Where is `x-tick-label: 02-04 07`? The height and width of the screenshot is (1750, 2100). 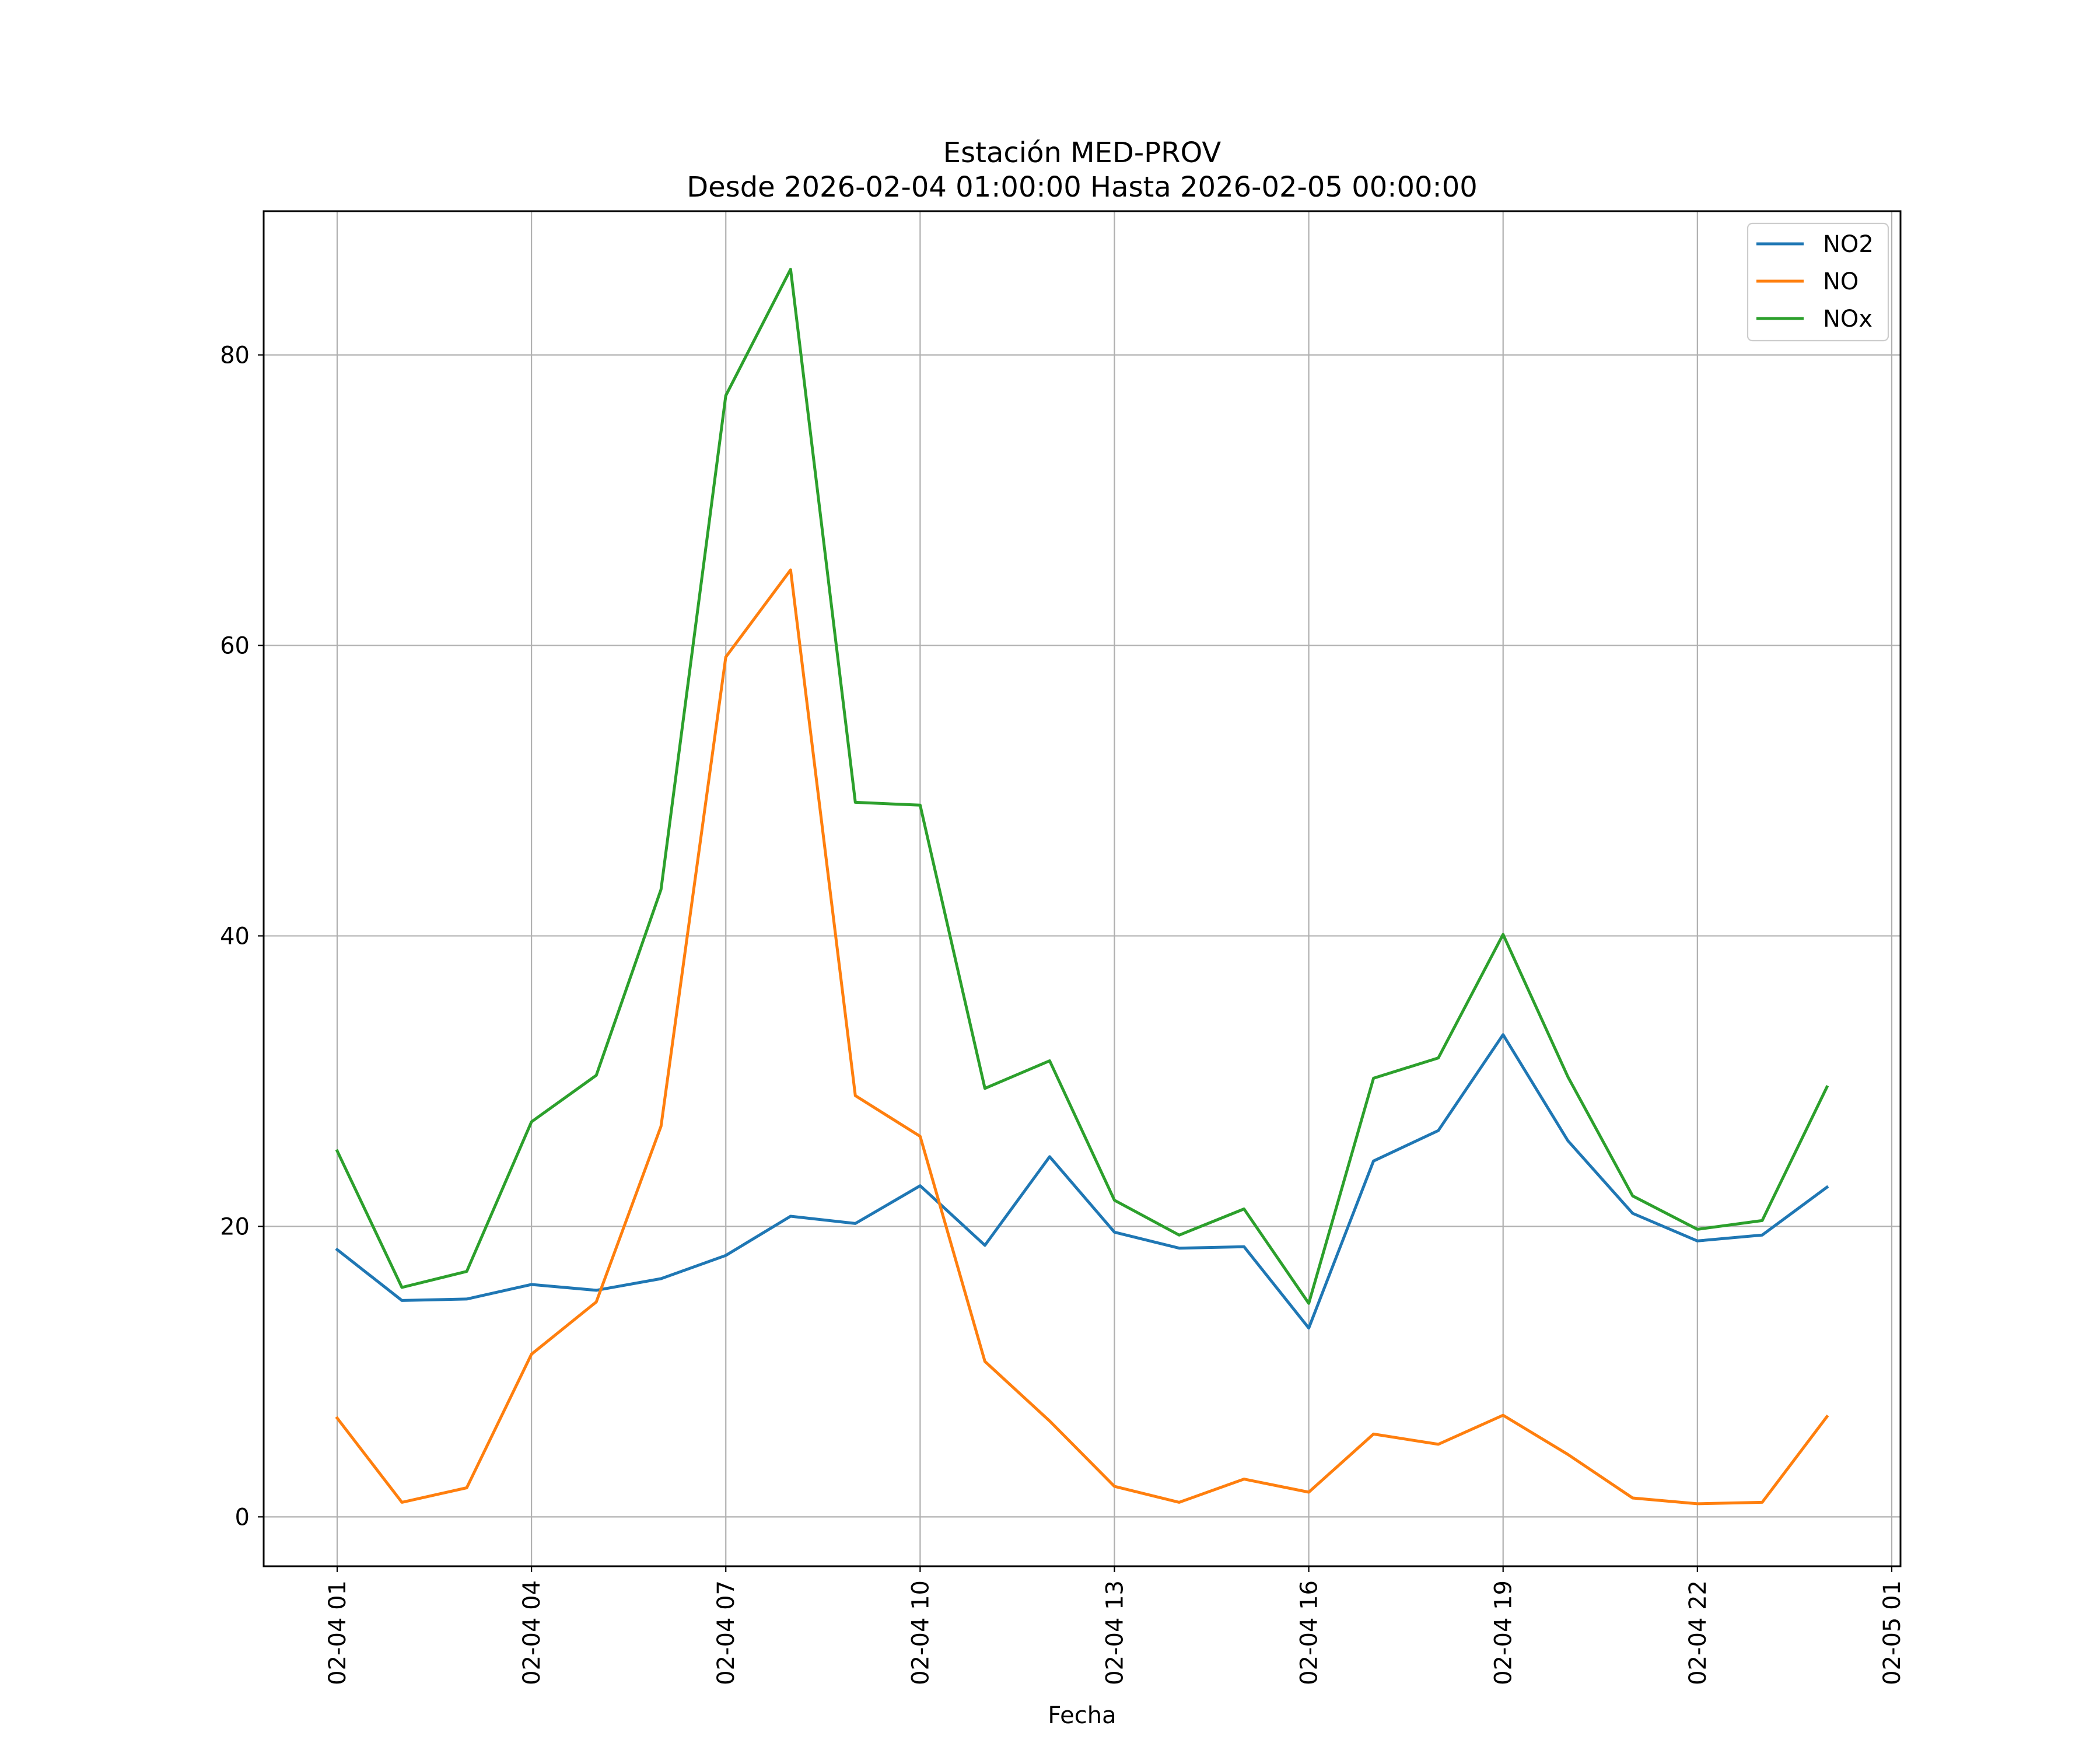 x-tick-label: 02-04 07 is located at coordinates (726, 1632).